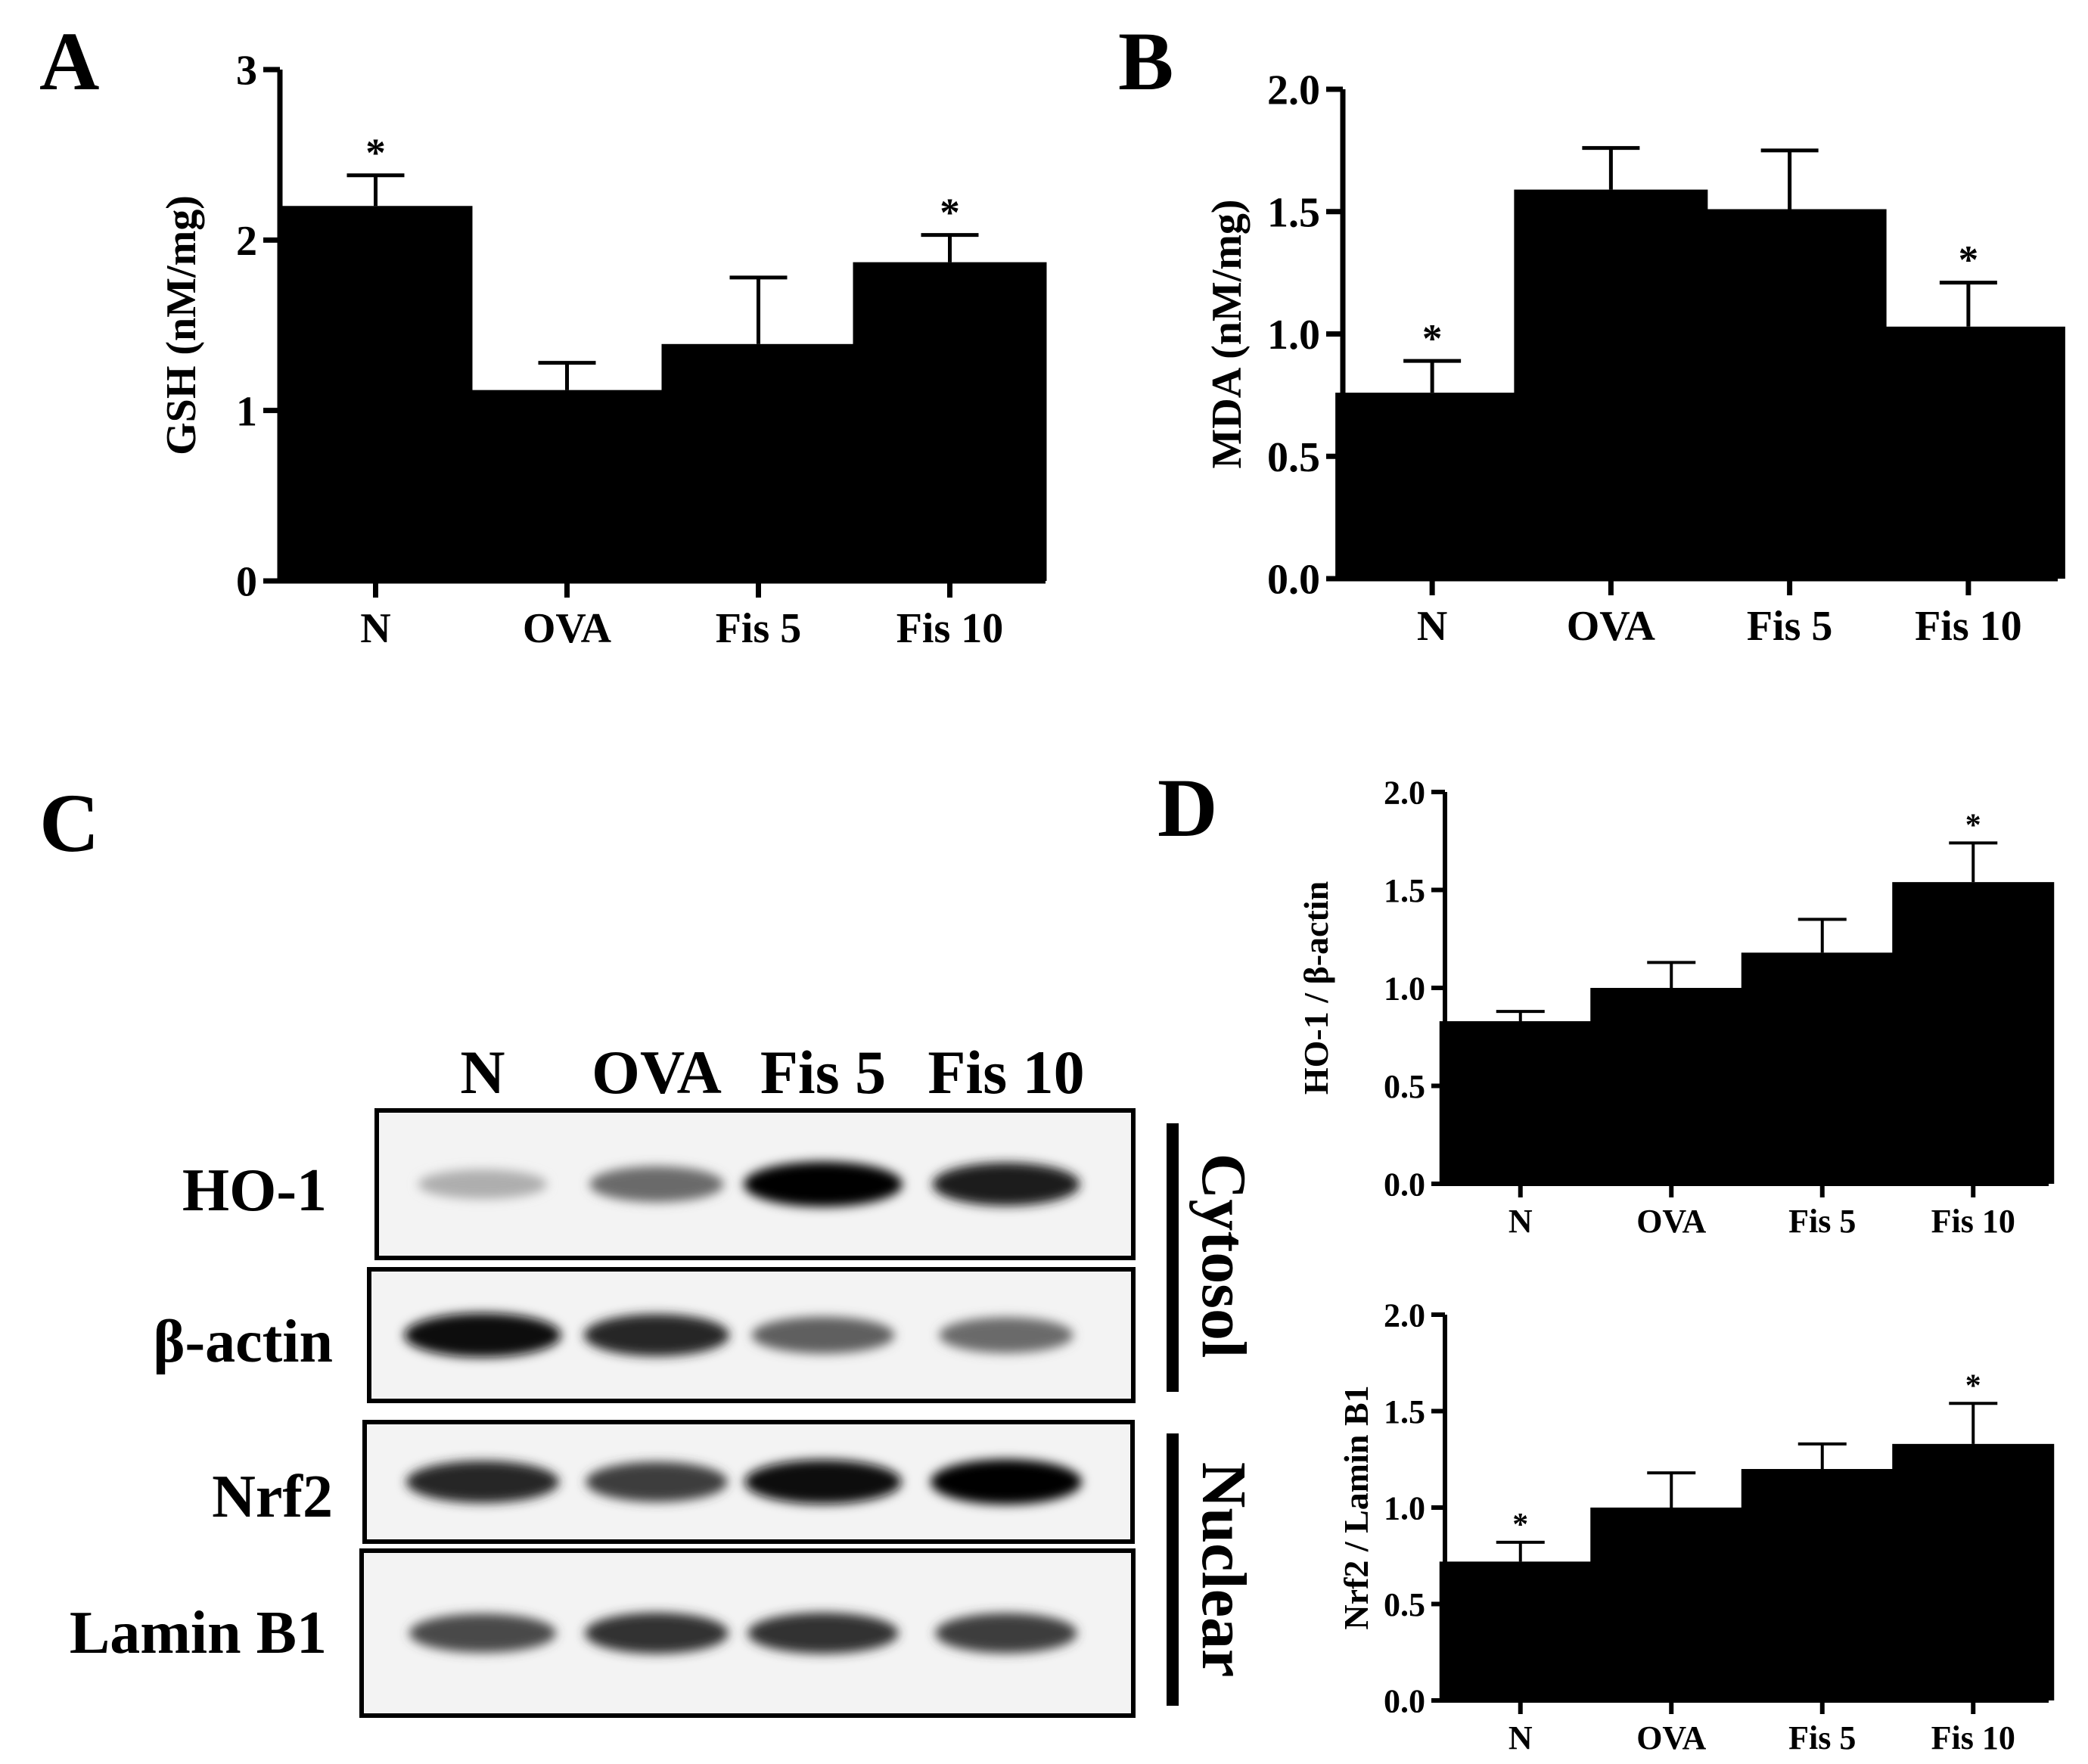  Describe the element at coordinates (823, 1072) in the screenshot. I see `blot-lane-label: Fis 5` at that location.